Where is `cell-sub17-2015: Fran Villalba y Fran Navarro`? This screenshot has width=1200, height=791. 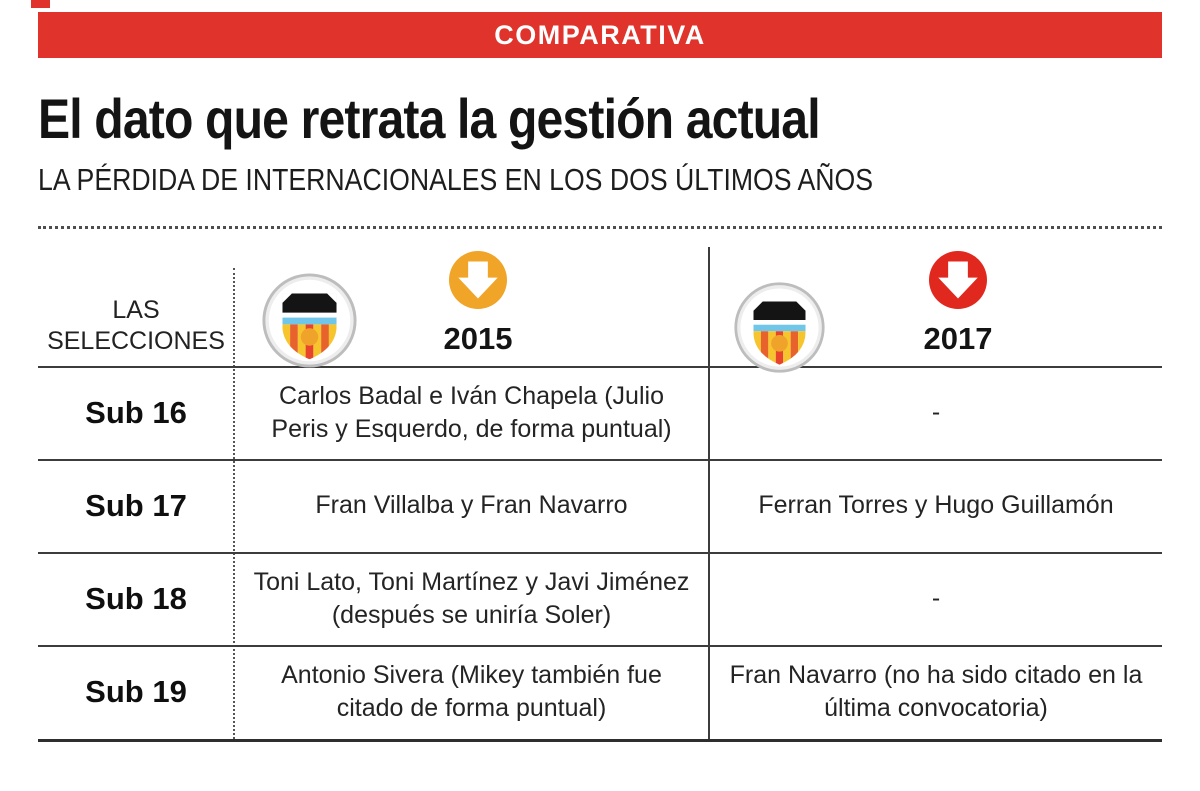
cell-sub17-2015: Fran Villalba y Fran Navarro is located at coordinates (471, 505).